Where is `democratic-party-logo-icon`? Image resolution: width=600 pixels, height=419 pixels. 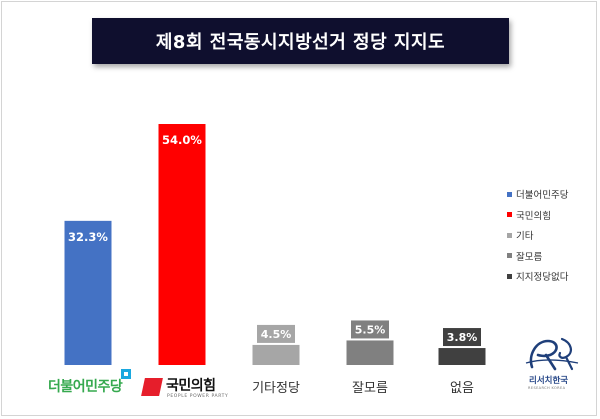
democratic-party-logo-icon is located at coordinates (126, 374).